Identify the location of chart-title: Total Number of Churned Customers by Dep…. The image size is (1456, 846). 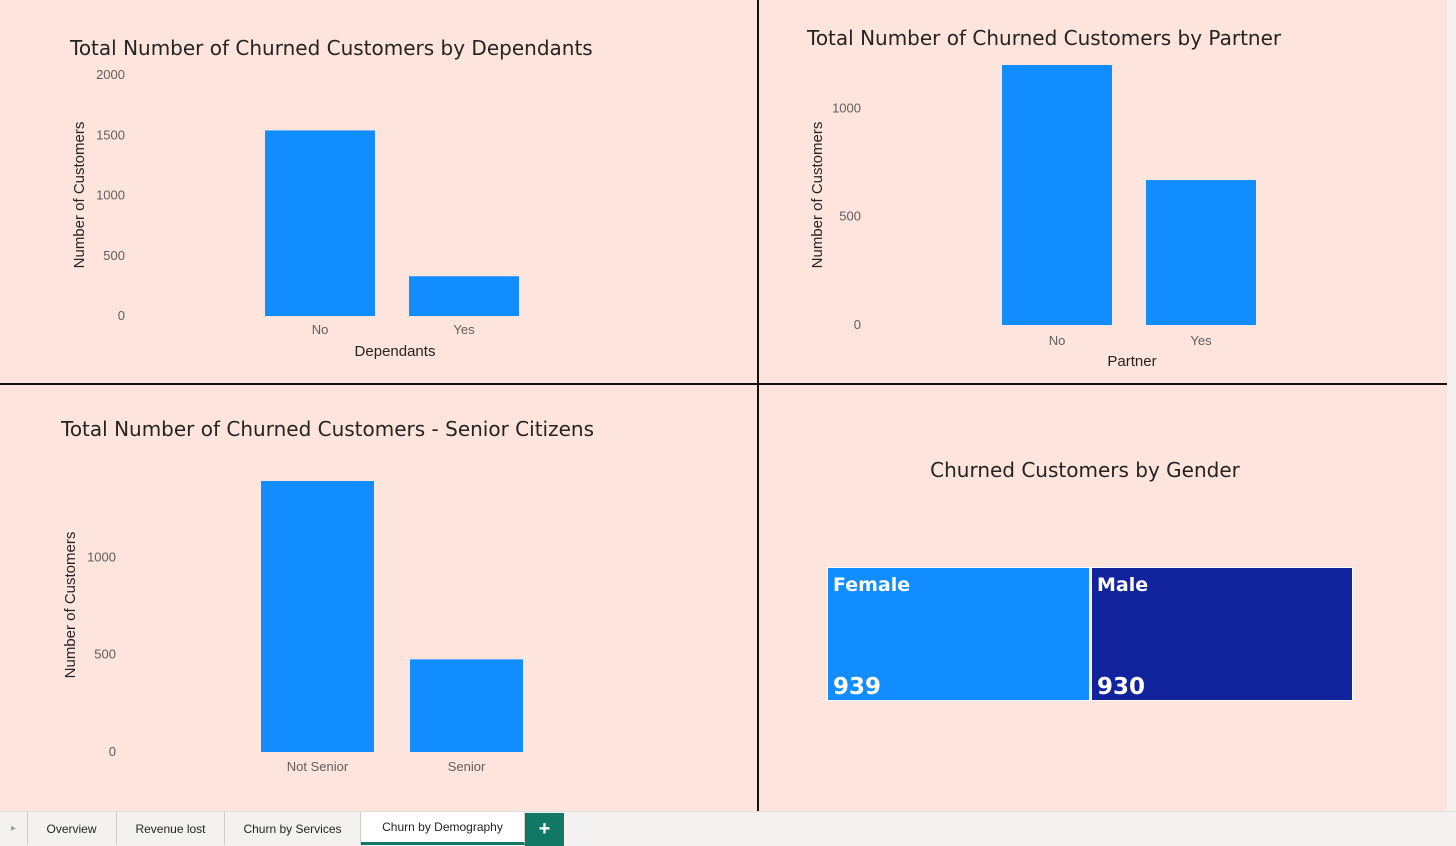
(331, 48).